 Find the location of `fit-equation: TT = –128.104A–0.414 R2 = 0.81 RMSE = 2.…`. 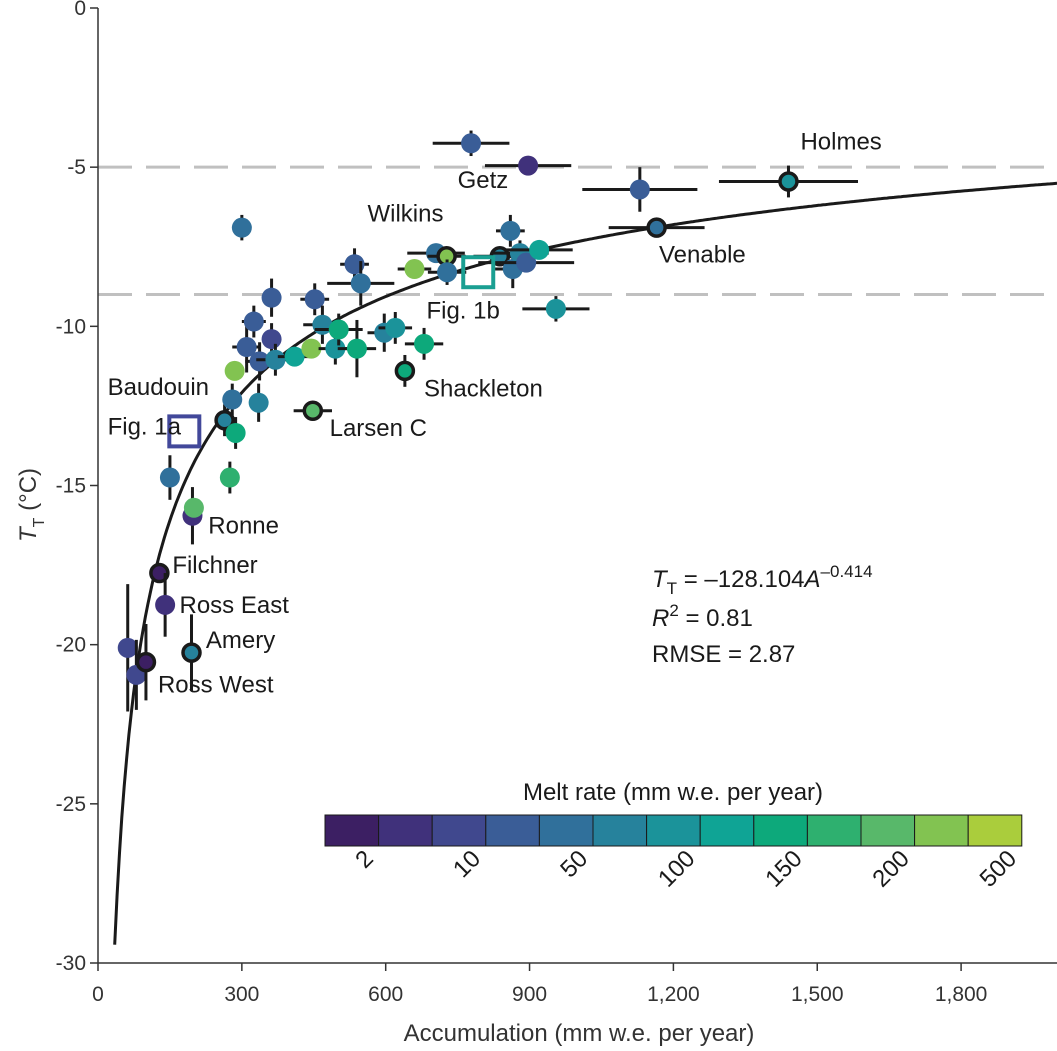

fit-equation: TT = –128.104A–0.414 R2 = 0.81 RMSE = 2.… is located at coordinates (762, 615).